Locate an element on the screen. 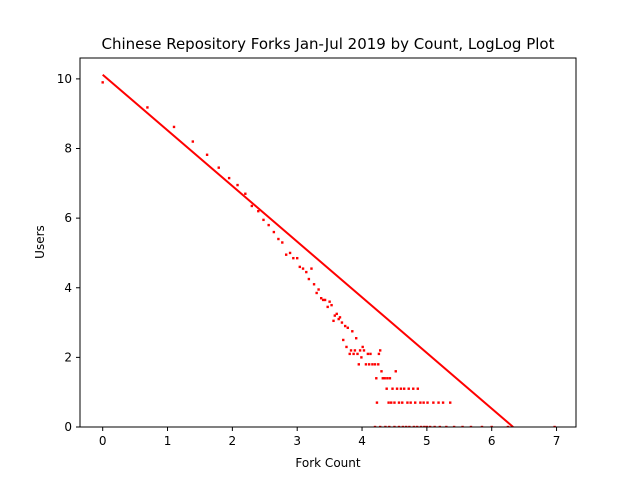 The image size is (640, 480). y-axis-label: Users is located at coordinates (40, 242).